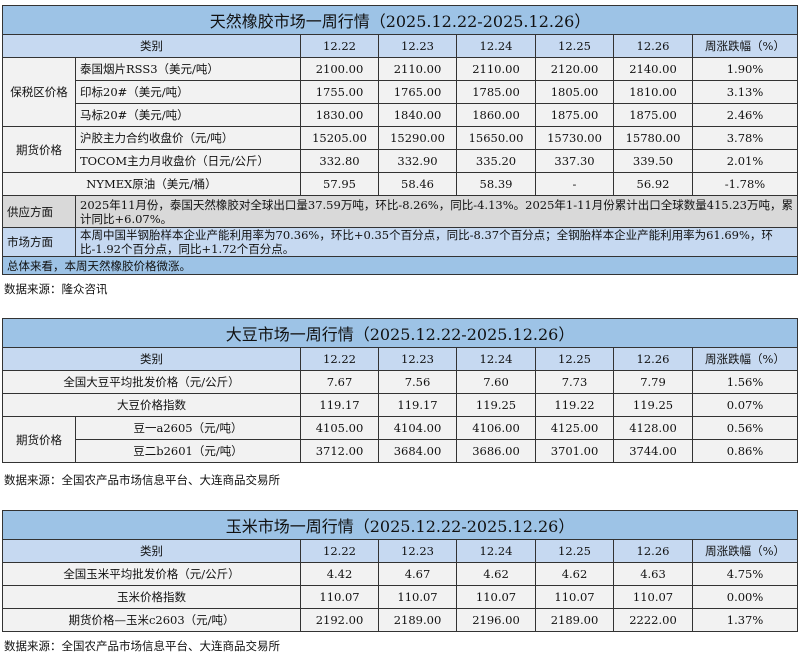 The height and width of the screenshot is (662, 800). I want to click on cell: 119.22, so click(574, 405).